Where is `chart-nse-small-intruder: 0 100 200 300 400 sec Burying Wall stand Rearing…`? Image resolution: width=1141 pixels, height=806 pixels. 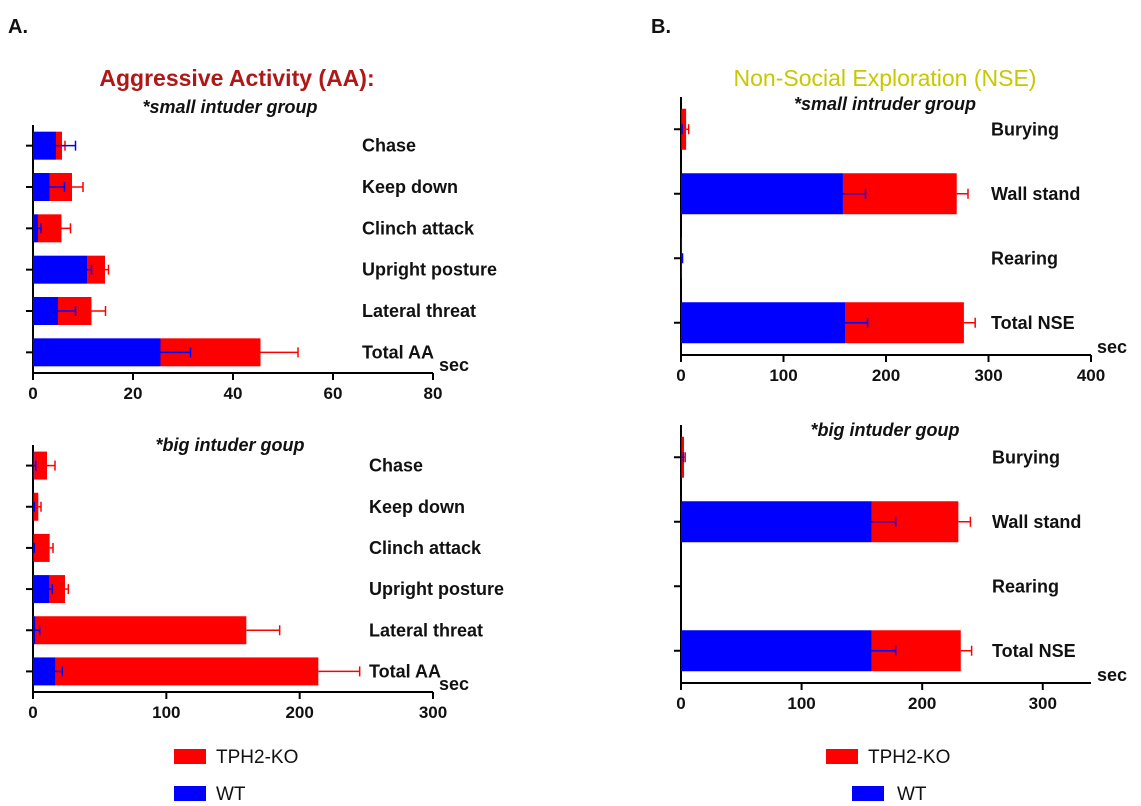
chart-nse-small-intruder: 0 100 200 300 400 sec Burying Wall stand Rearing… is located at coordinates (900, 241).